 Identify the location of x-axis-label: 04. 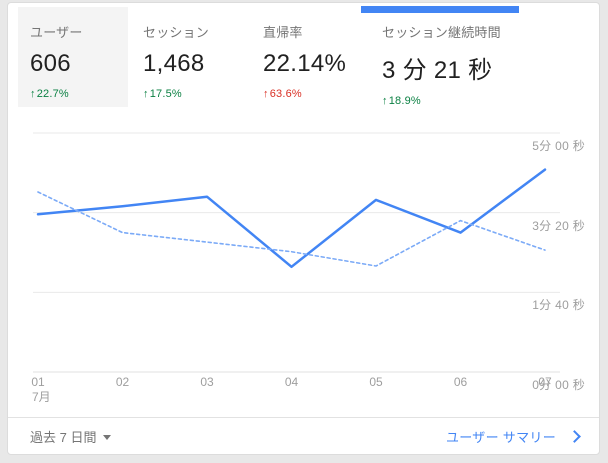
(291, 382).